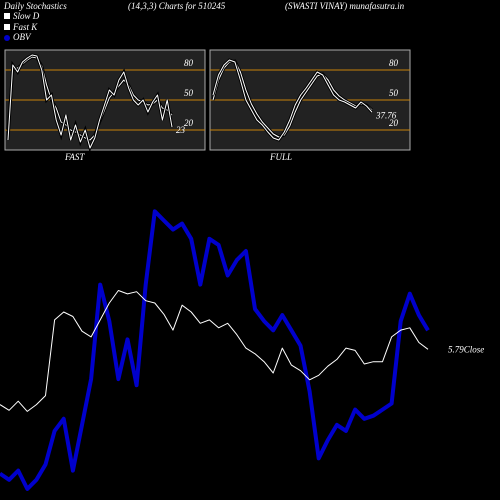 This screenshot has height=500, width=500. What do you see at coordinates (386, 115) in the screenshot?
I see `value-label: 37.76` at bounding box center [386, 115].